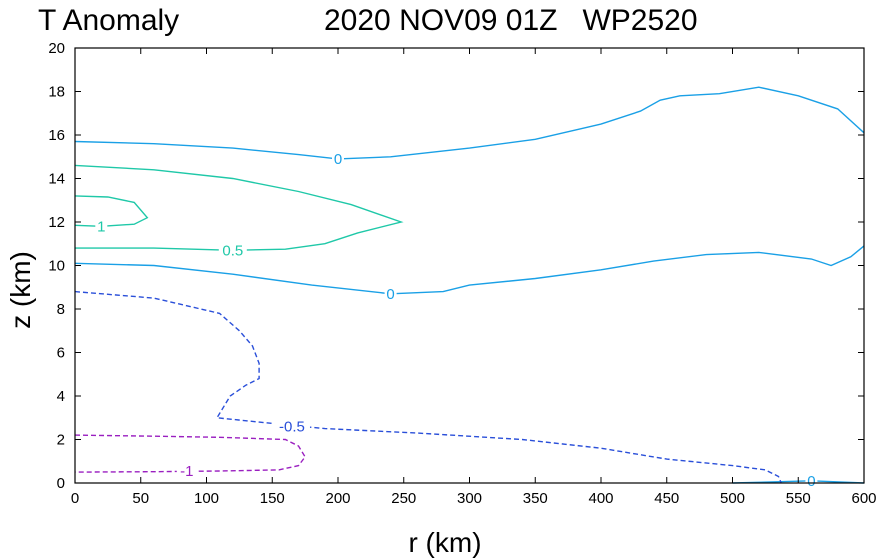 This screenshot has height=559, width=879. What do you see at coordinates (272, 498) in the screenshot?
I see `x-tick-label-3: 150` at bounding box center [272, 498].